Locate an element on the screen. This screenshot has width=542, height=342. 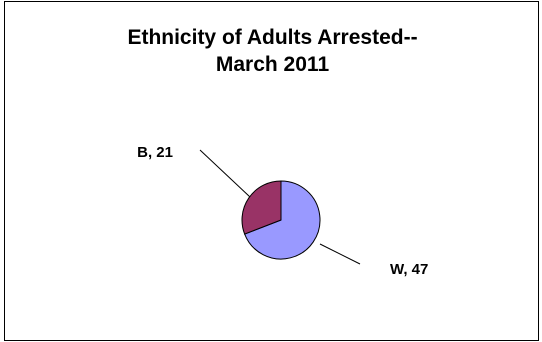
leader-line-w is located at coordinates (340, 254).